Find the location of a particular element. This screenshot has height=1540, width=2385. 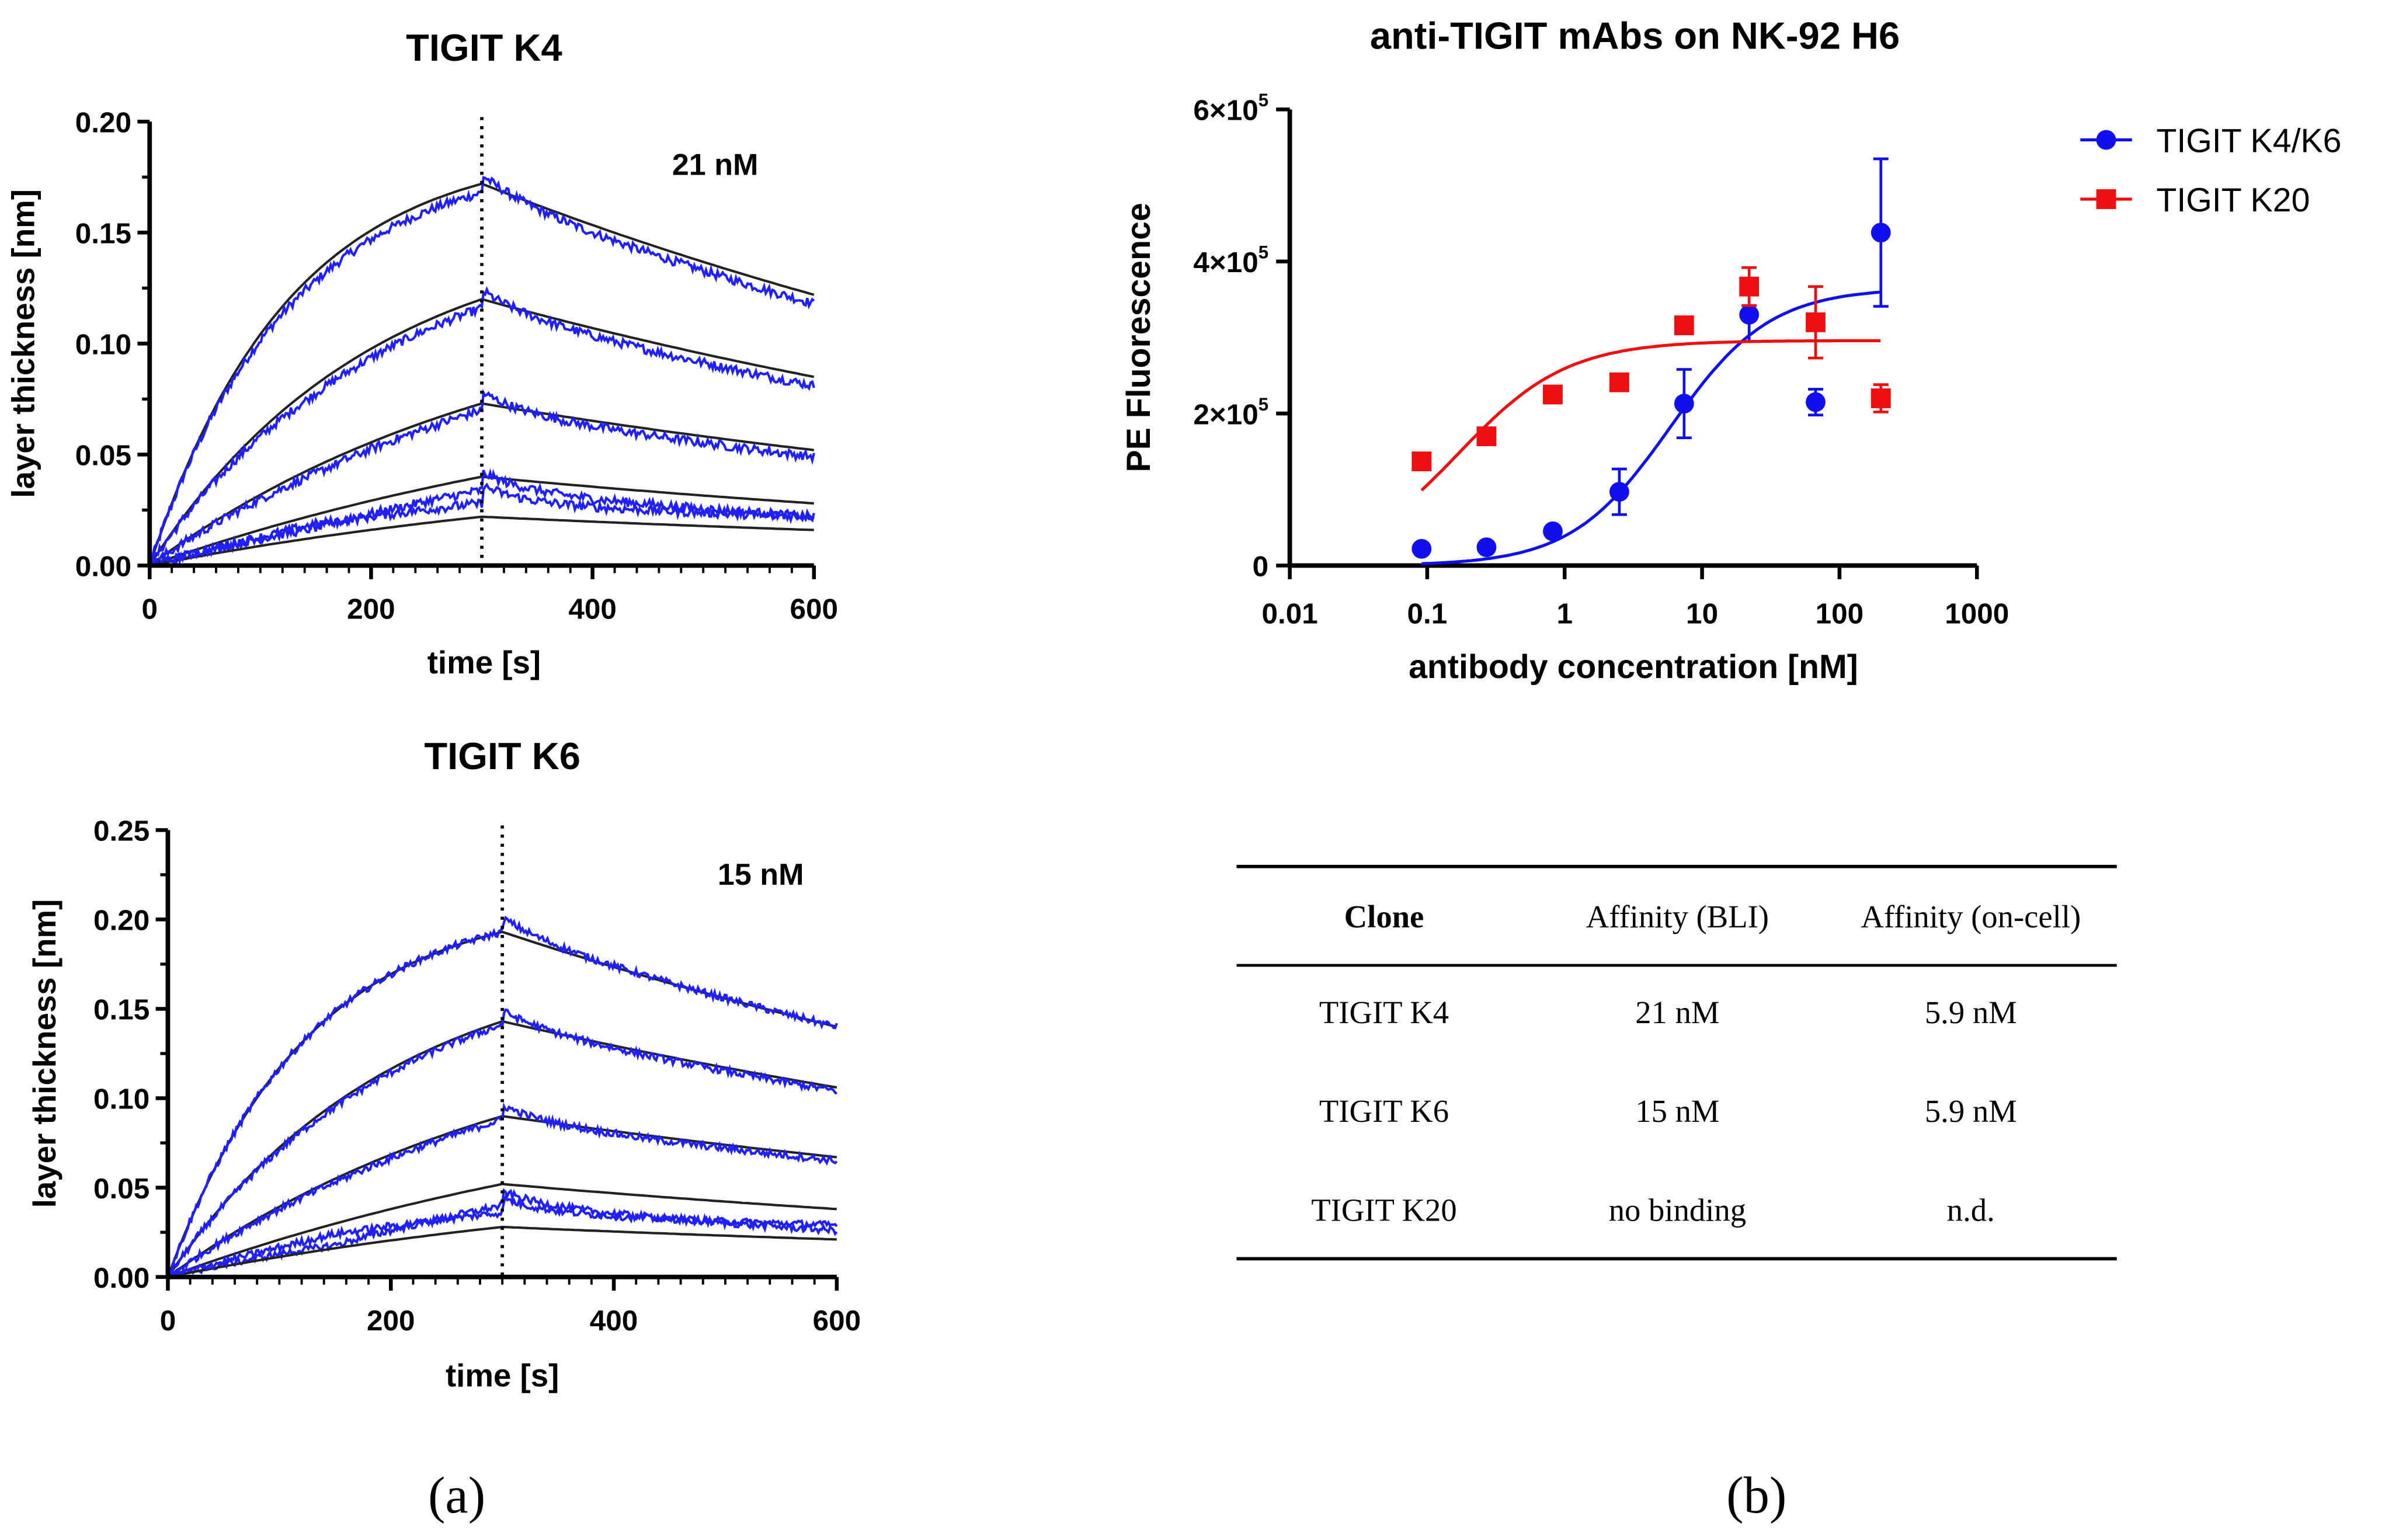

concentration-label: 21 nM is located at coordinates (715, 165).